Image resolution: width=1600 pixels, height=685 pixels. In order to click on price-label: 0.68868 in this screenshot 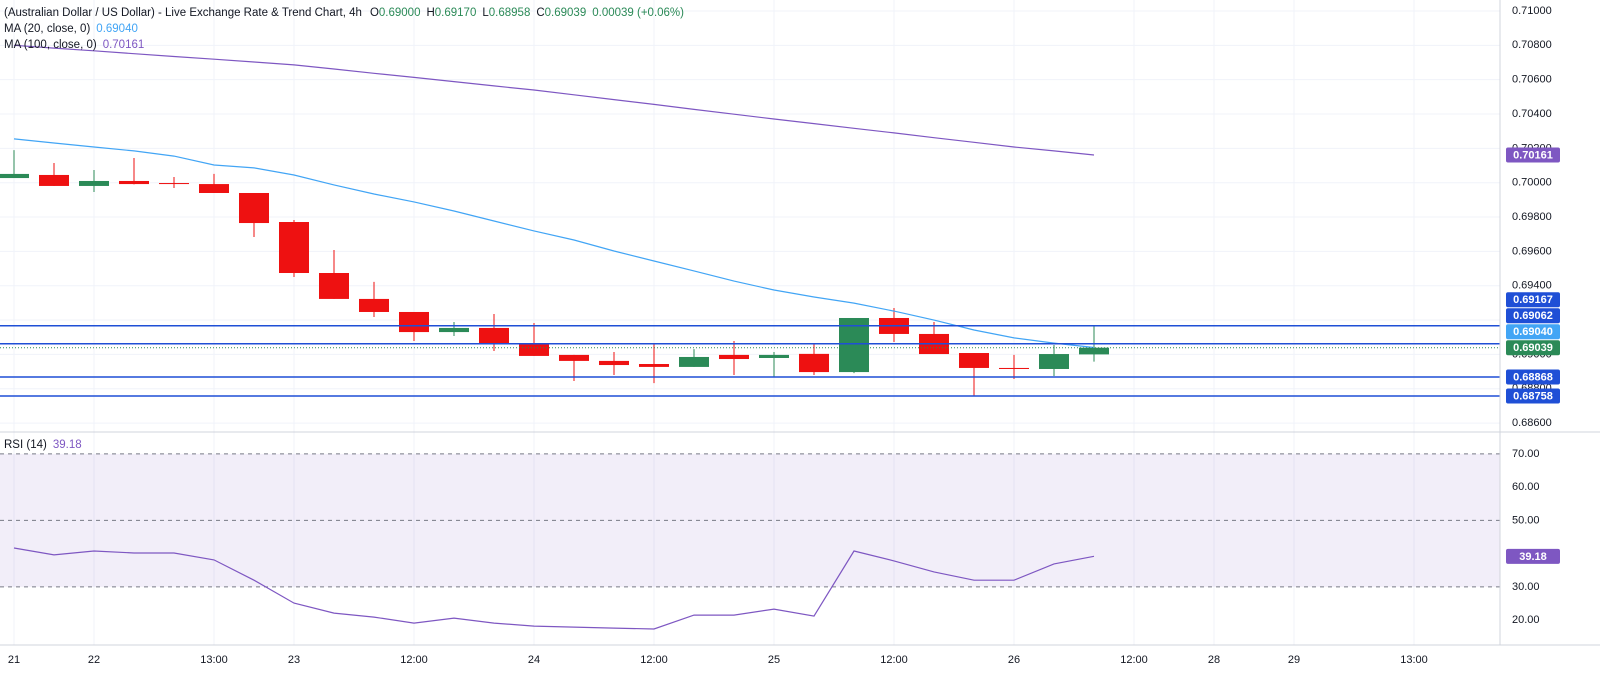, I will do `click(1533, 377)`.